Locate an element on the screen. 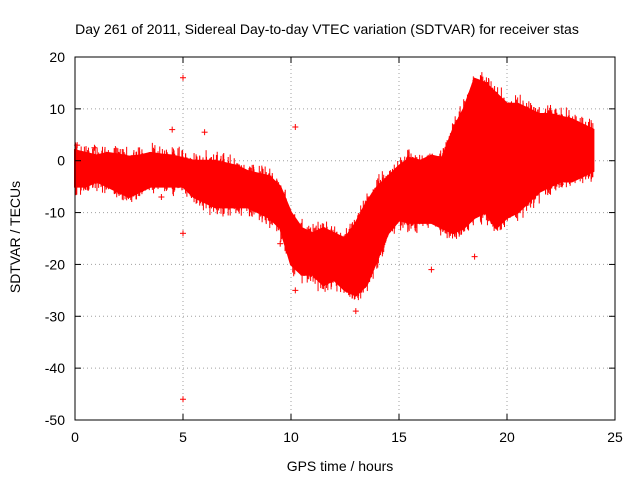 The width and height of the screenshot is (640, 480). x-tick-label: 15 is located at coordinates (399, 437).